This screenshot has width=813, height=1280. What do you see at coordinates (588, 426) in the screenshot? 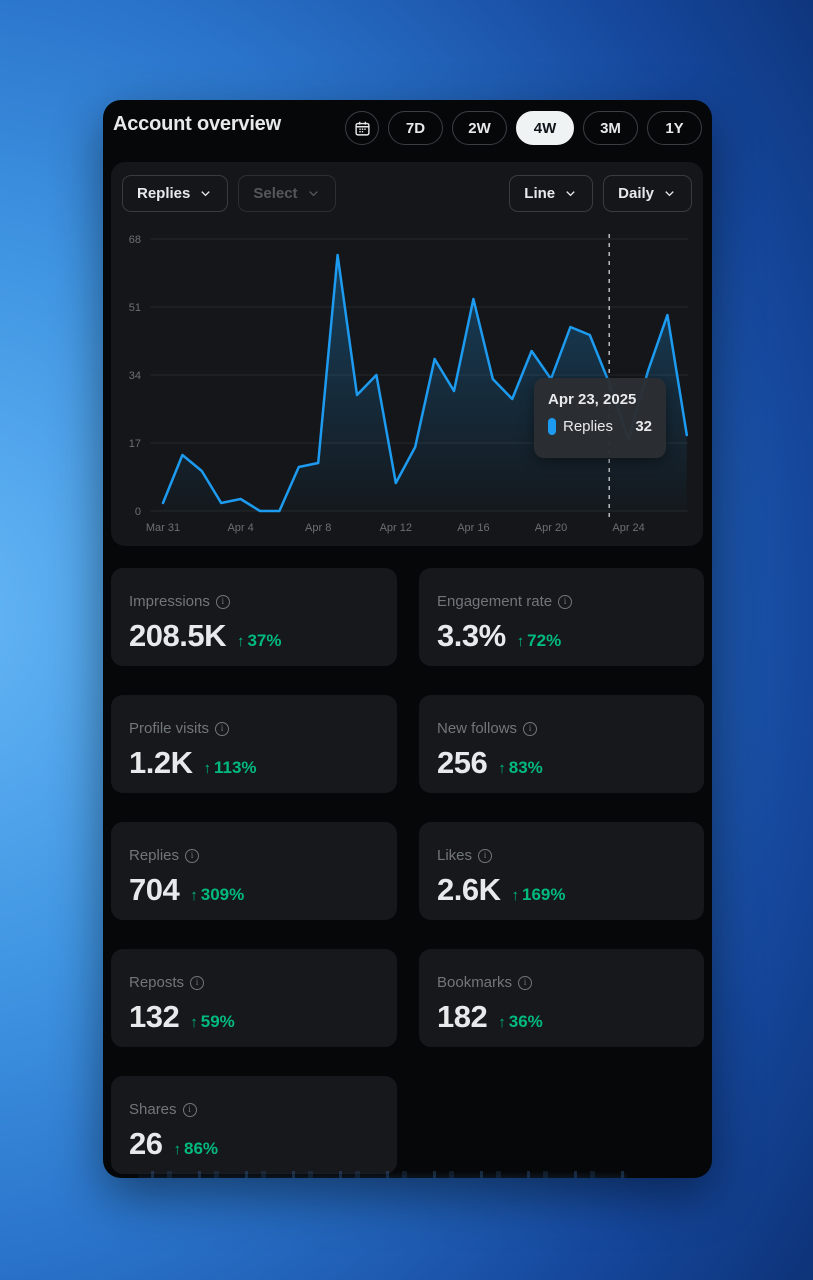
I see `tooltip-series-name: Replies` at bounding box center [588, 426].